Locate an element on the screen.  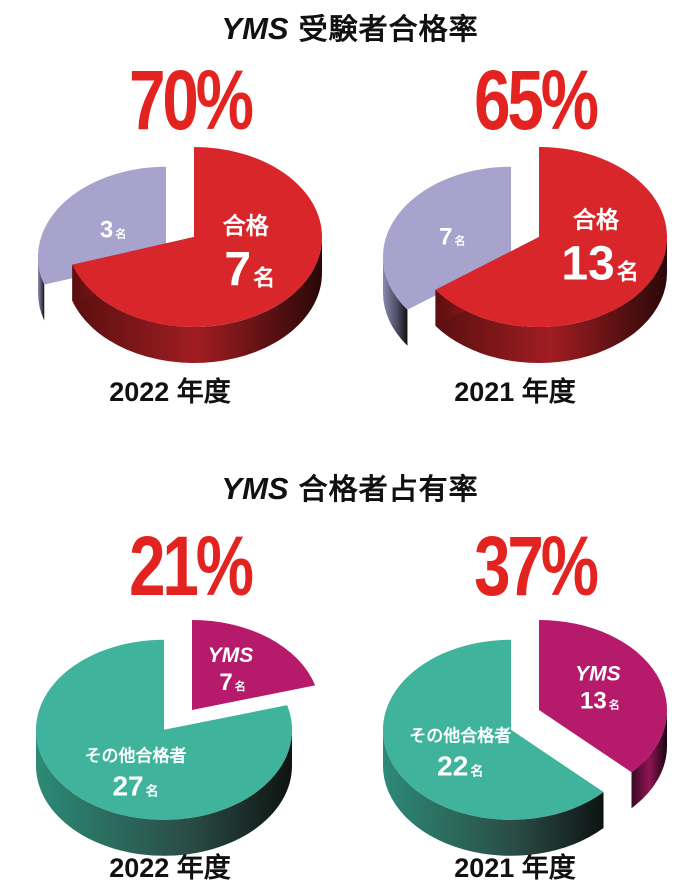
slice-value-main: 13名 is located at coordinates (599, 263).